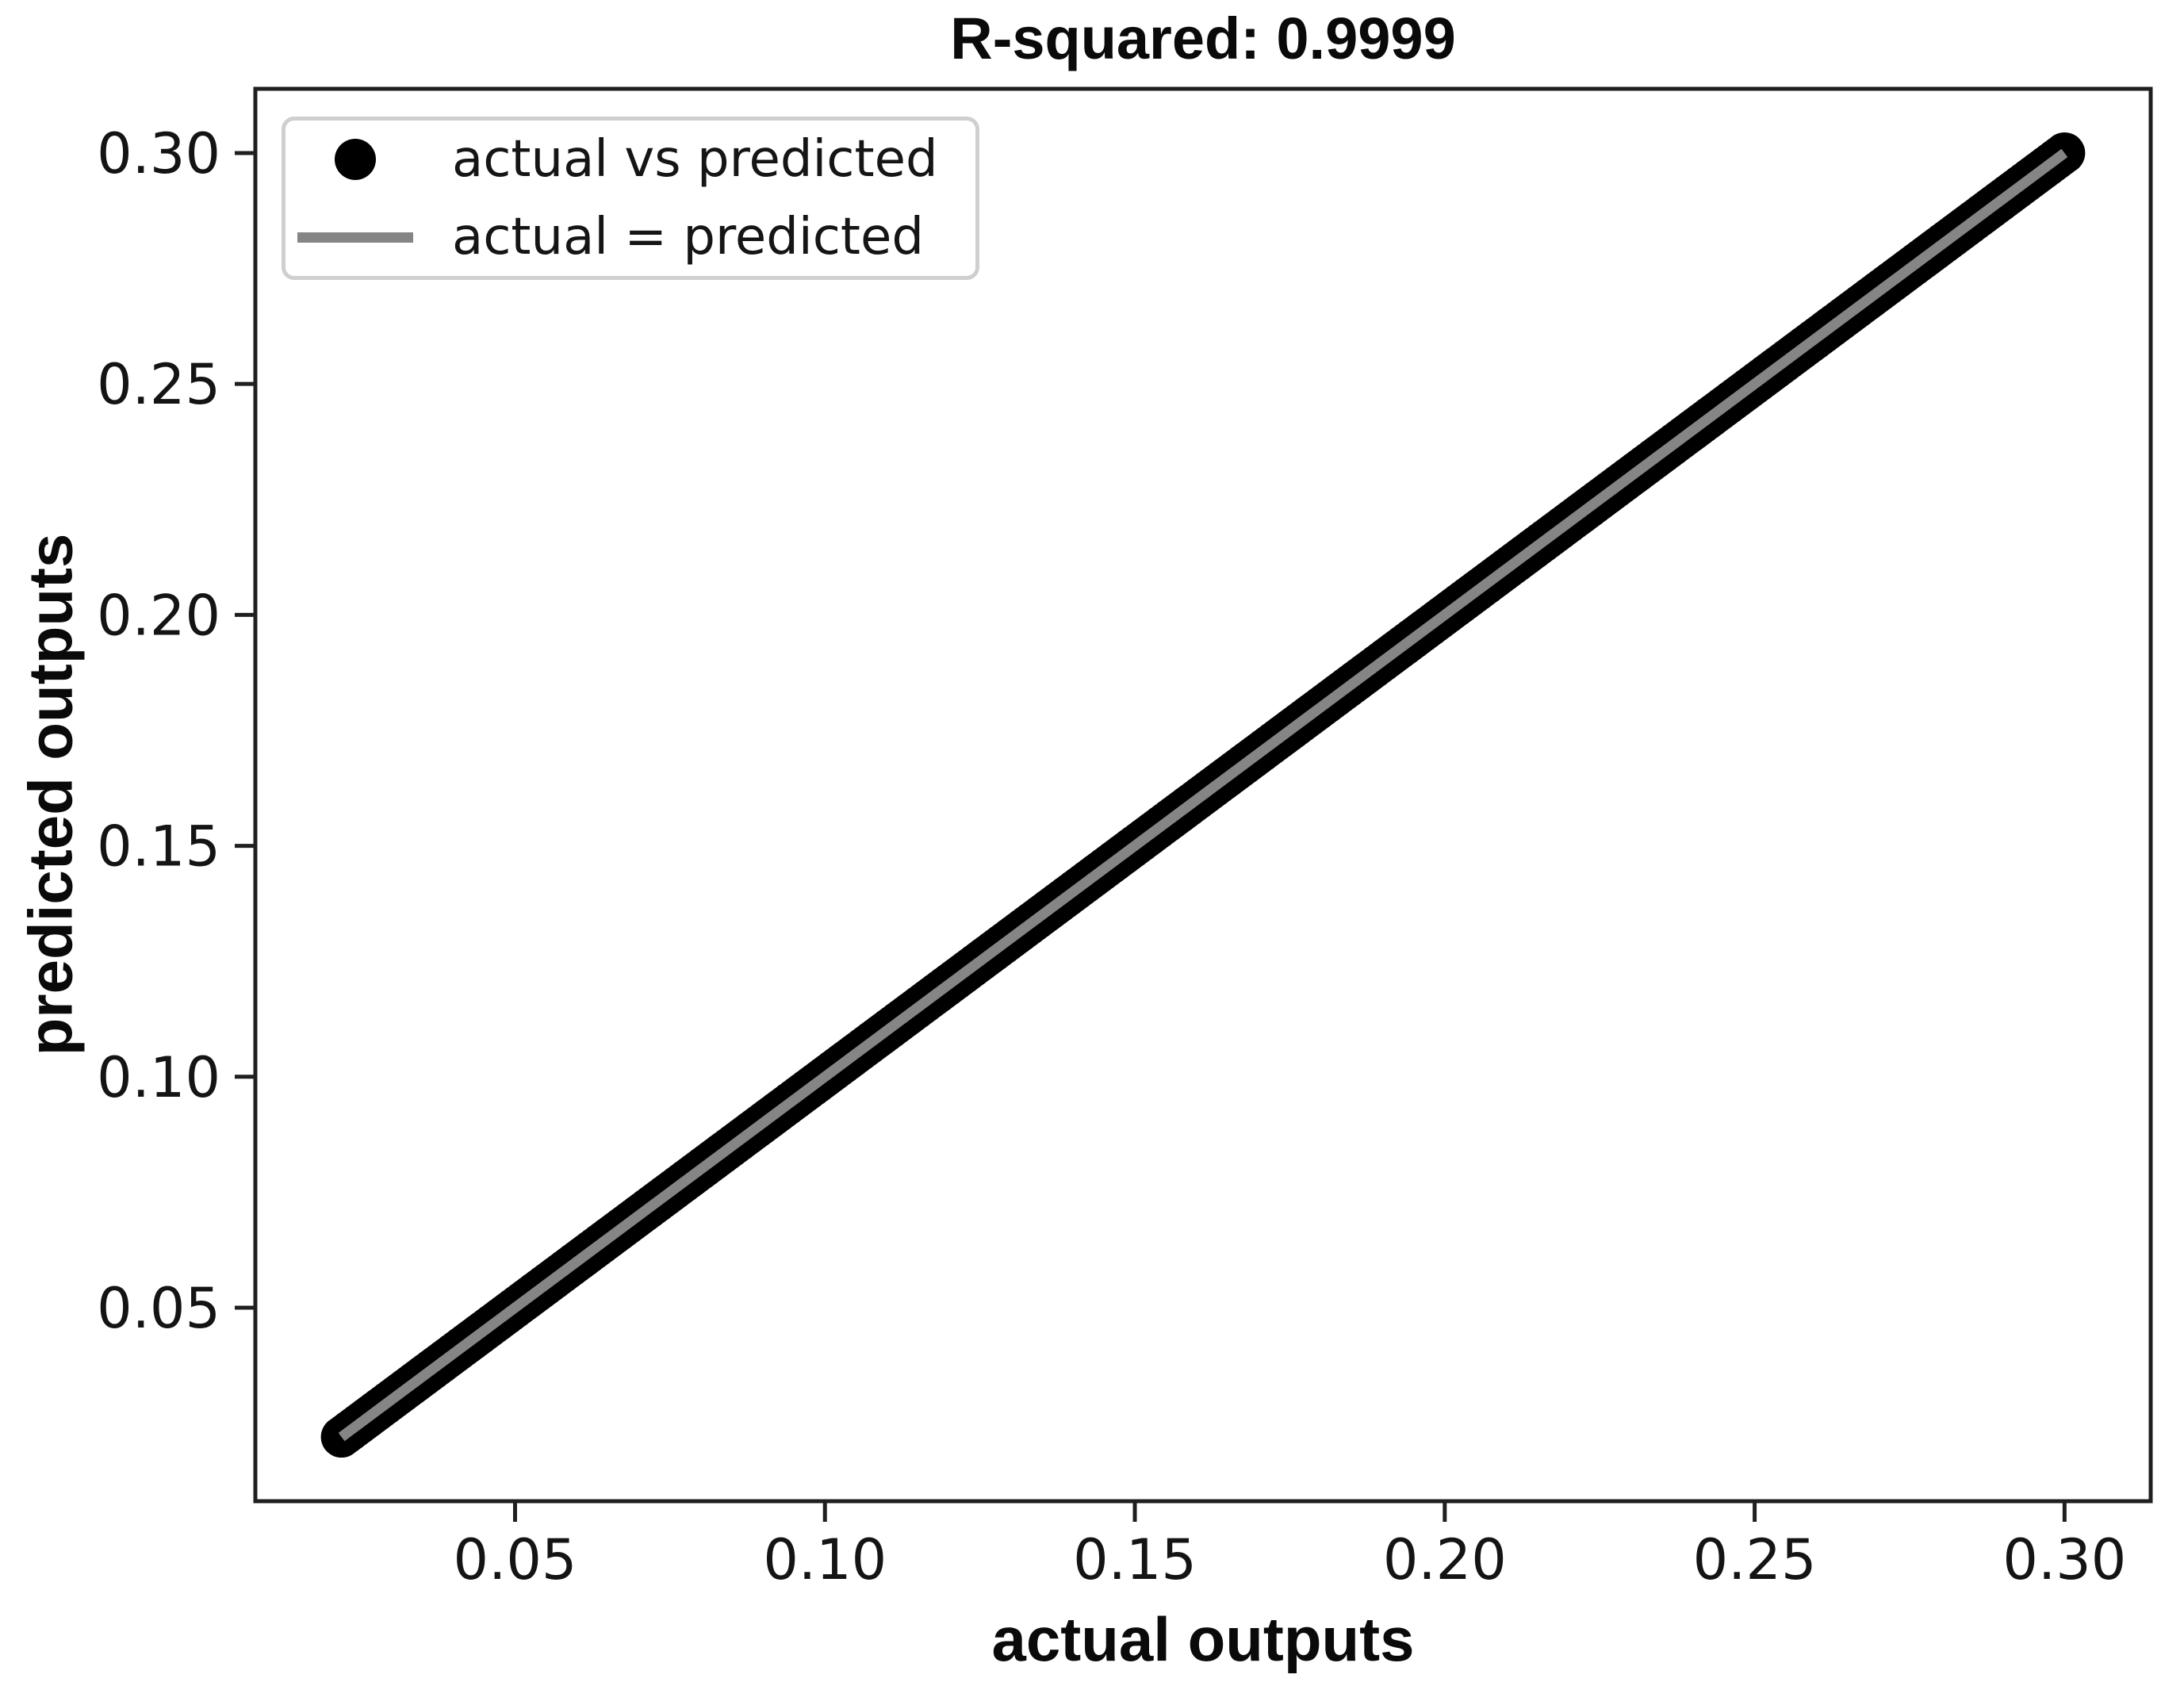 This screenshot has width=2184, height=1682. I want to click on y-tick-label: 0.20, so click(158, 615).